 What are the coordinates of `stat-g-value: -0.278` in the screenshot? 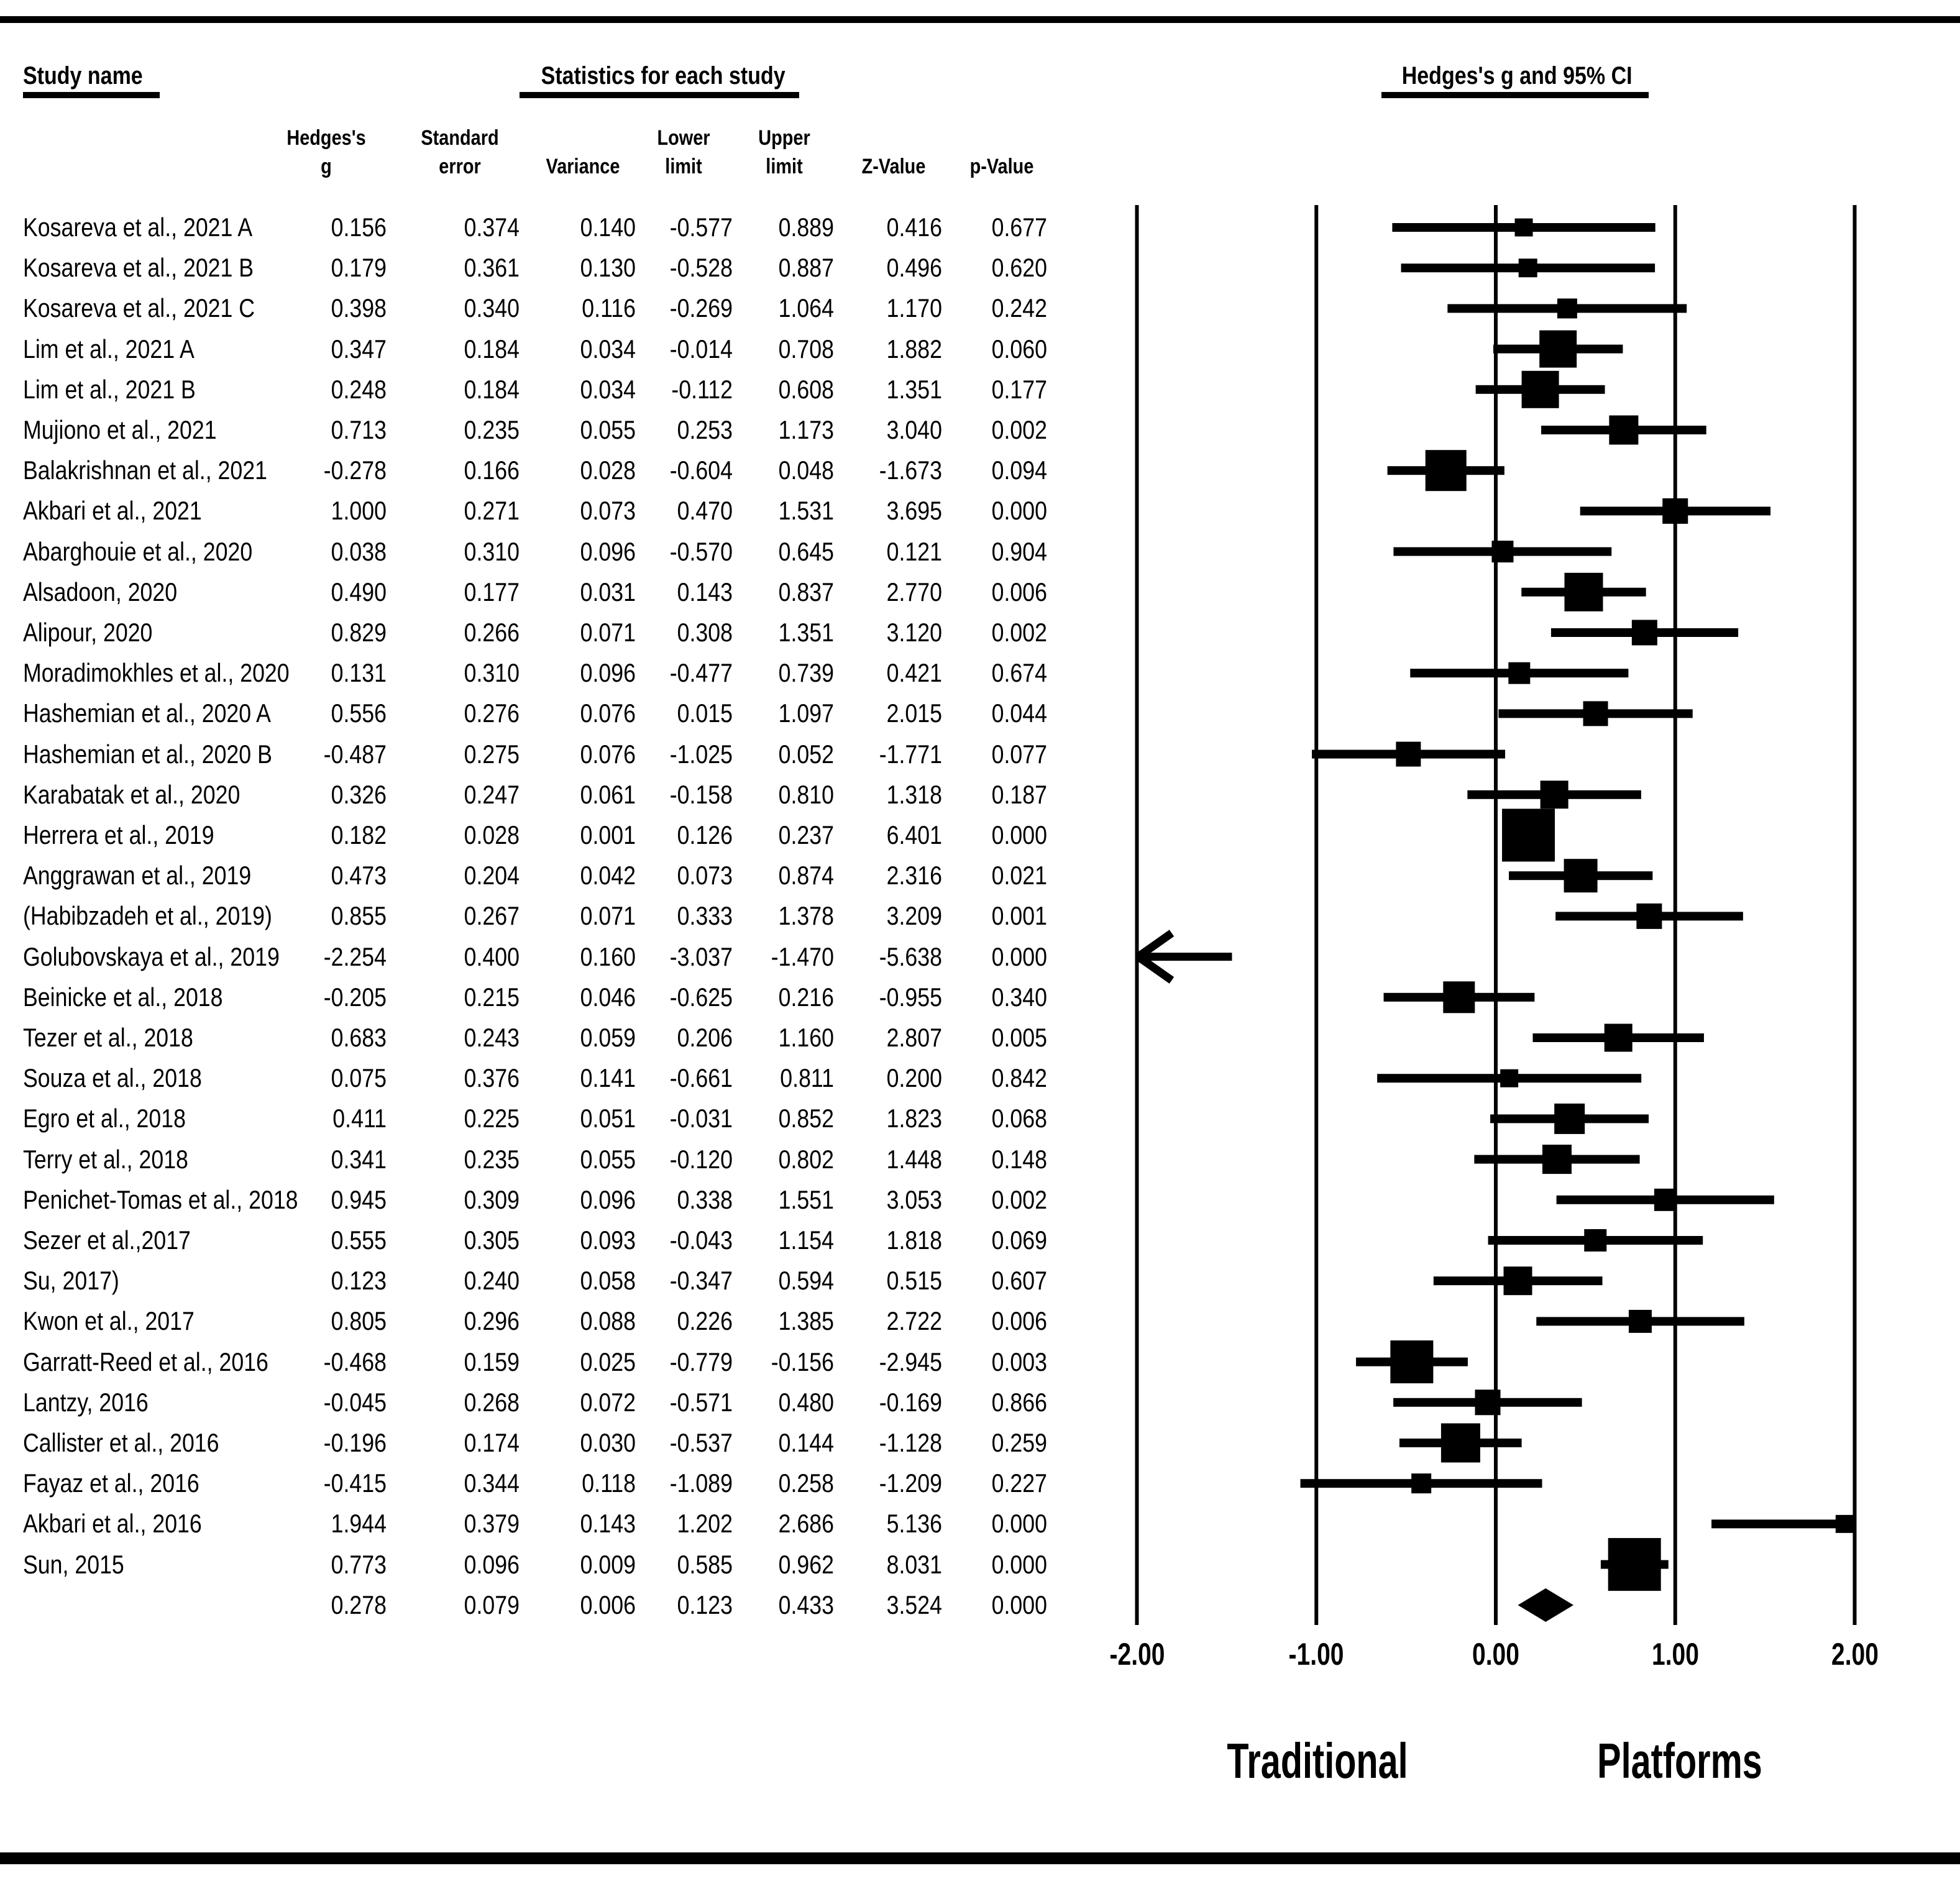 It's located at (355, 470).